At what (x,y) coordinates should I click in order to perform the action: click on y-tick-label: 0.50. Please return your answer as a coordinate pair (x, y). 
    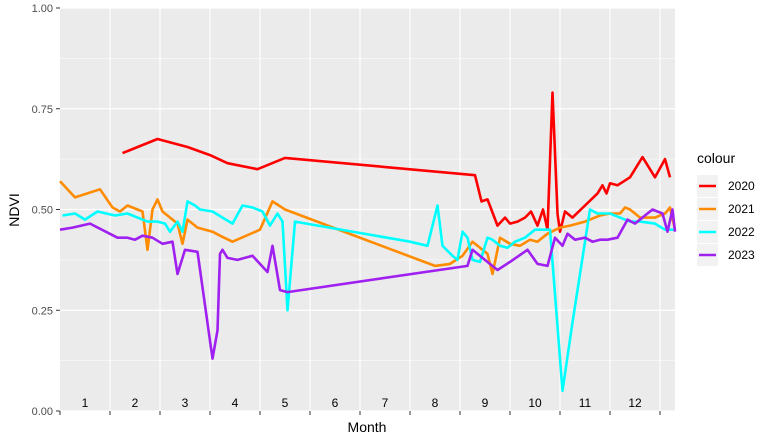
    Looking at the image, I should click on (42, 211).